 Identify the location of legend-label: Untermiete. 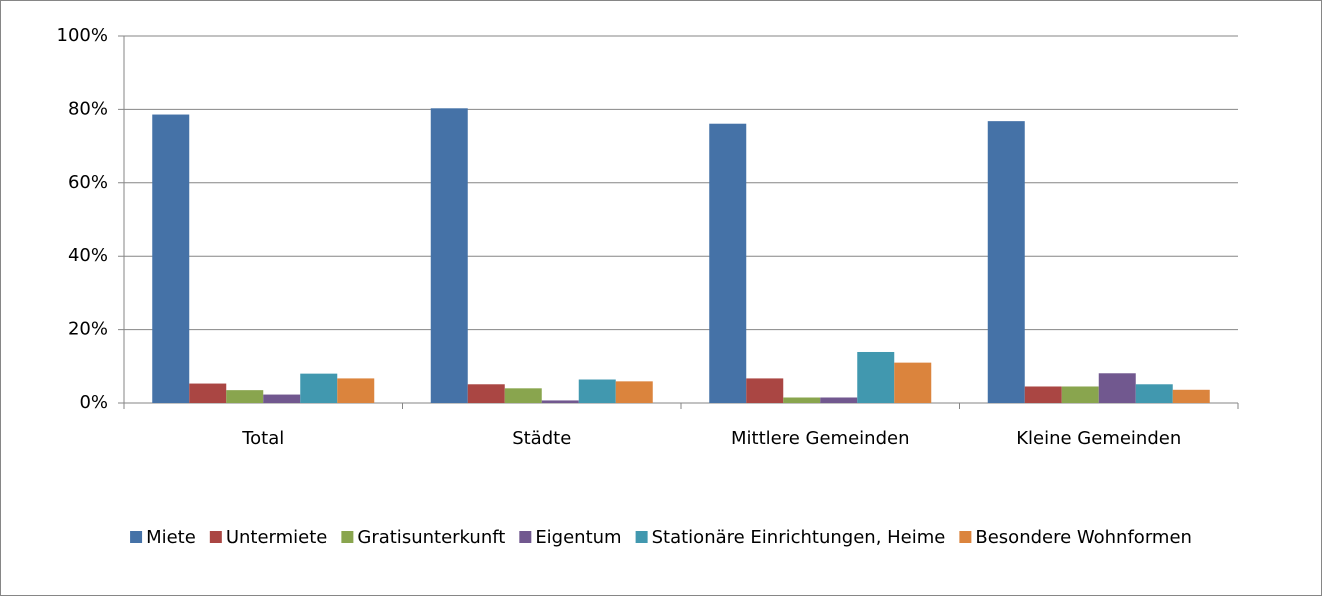
(277, 537).